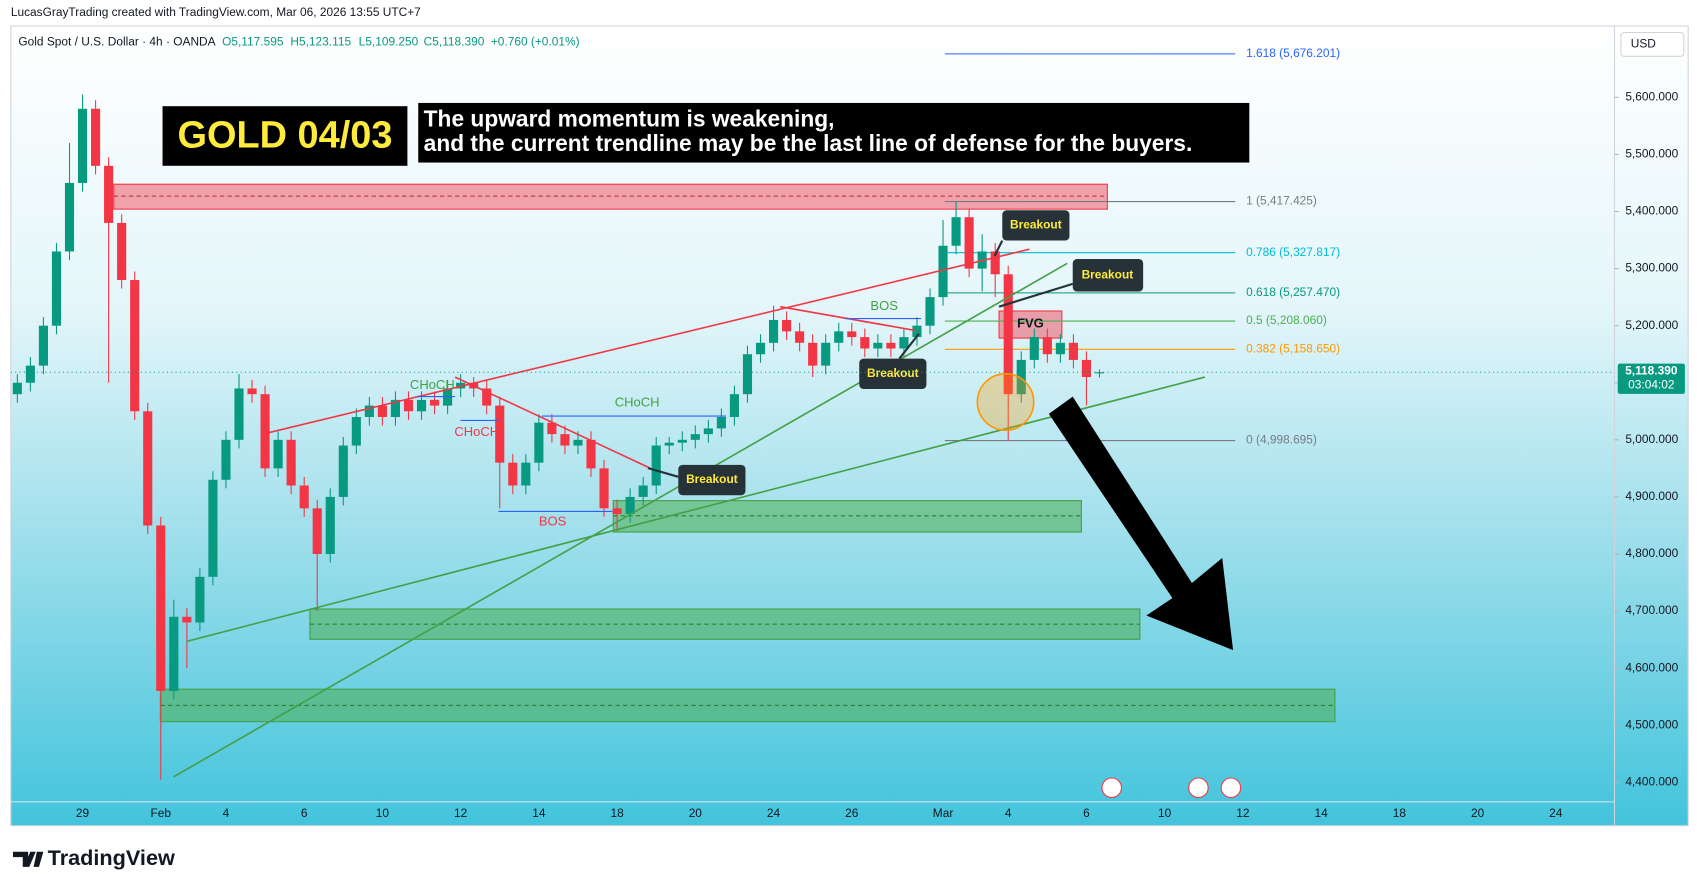 The height and width of the screenshot is (888, 1699). Describe the element at coordinates (1400, 813) in the screenshot. I see `x-tick-label: 18` at that location.